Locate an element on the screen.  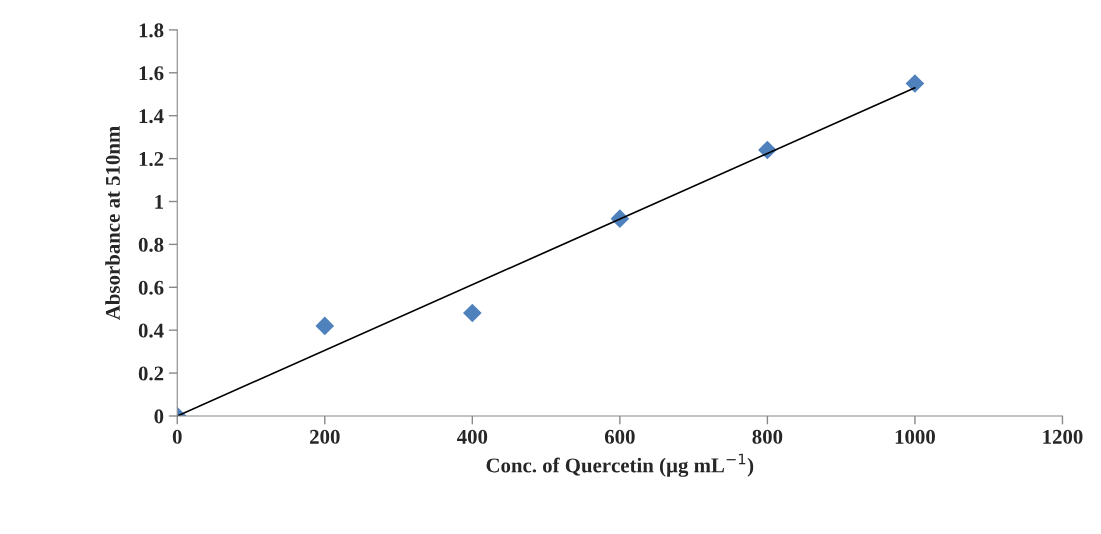
x-tick-label: 1200 is located at coordinates (1063, 436).